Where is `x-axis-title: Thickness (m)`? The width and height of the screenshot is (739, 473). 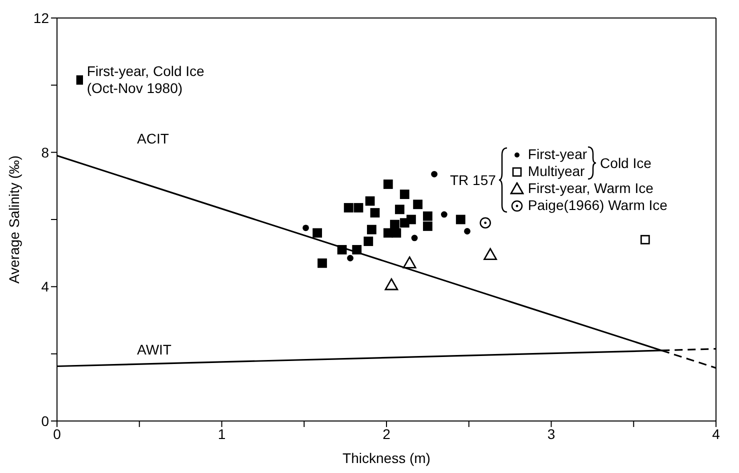
x-axis-title: Thickness (m) is located at coordinates (386, 458).